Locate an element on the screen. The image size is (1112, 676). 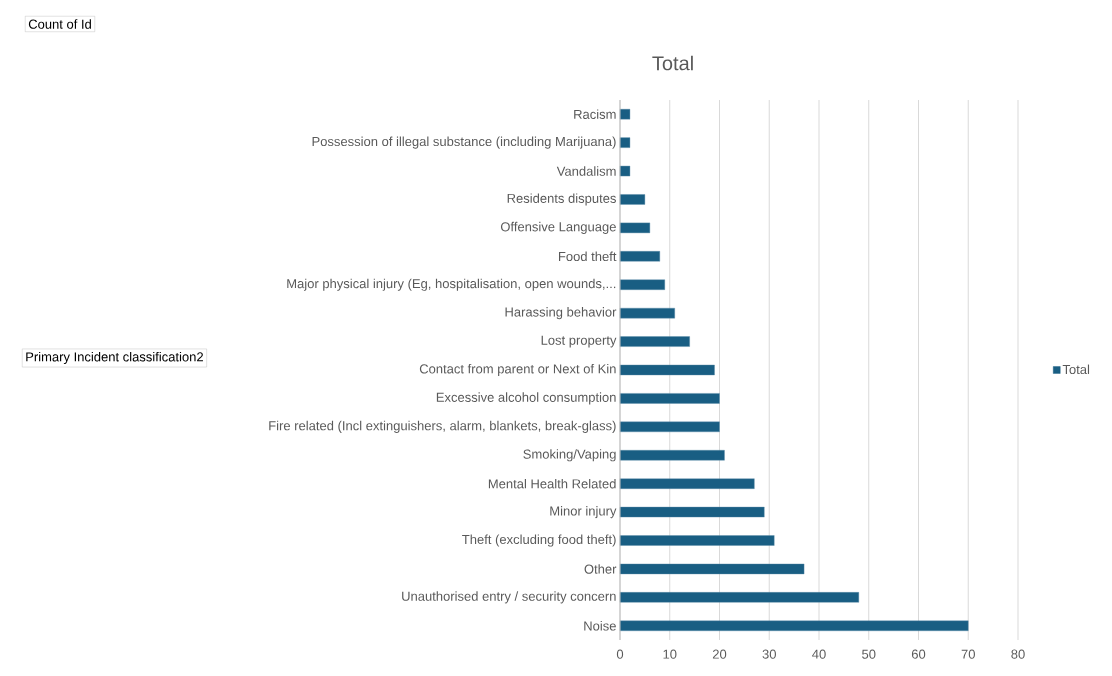
y-tick-label: Minor injury is located at coordinates (583, 512).